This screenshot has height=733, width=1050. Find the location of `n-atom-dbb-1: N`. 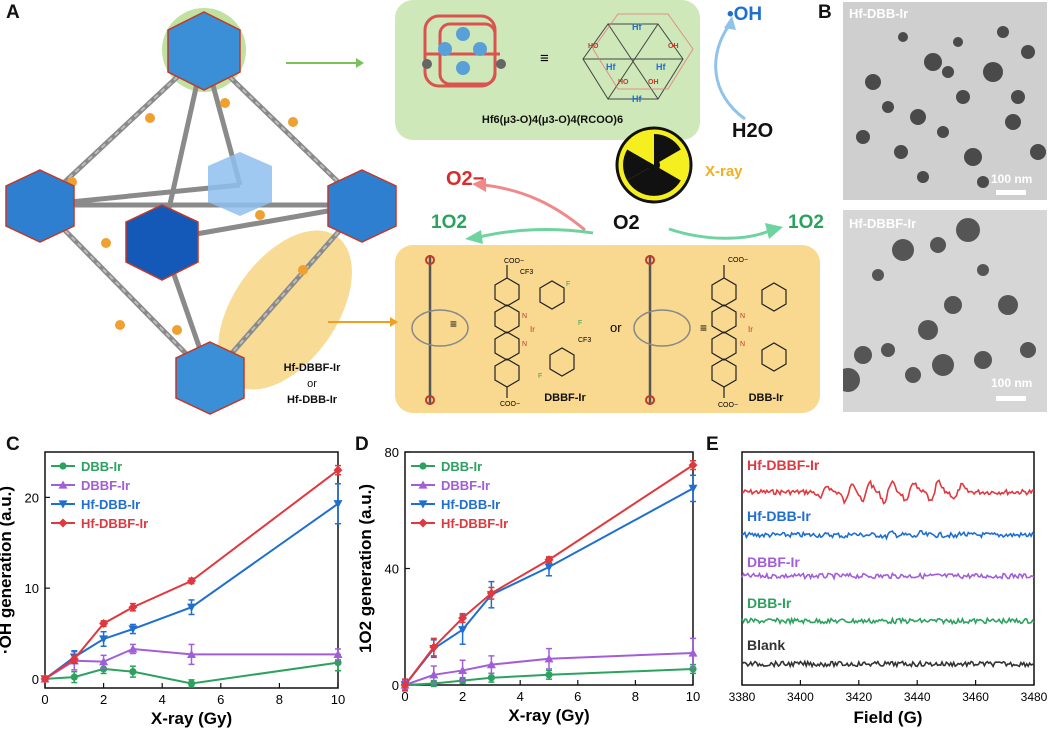

n-atom-dbb-1: N is located at coordinates (742, 316).